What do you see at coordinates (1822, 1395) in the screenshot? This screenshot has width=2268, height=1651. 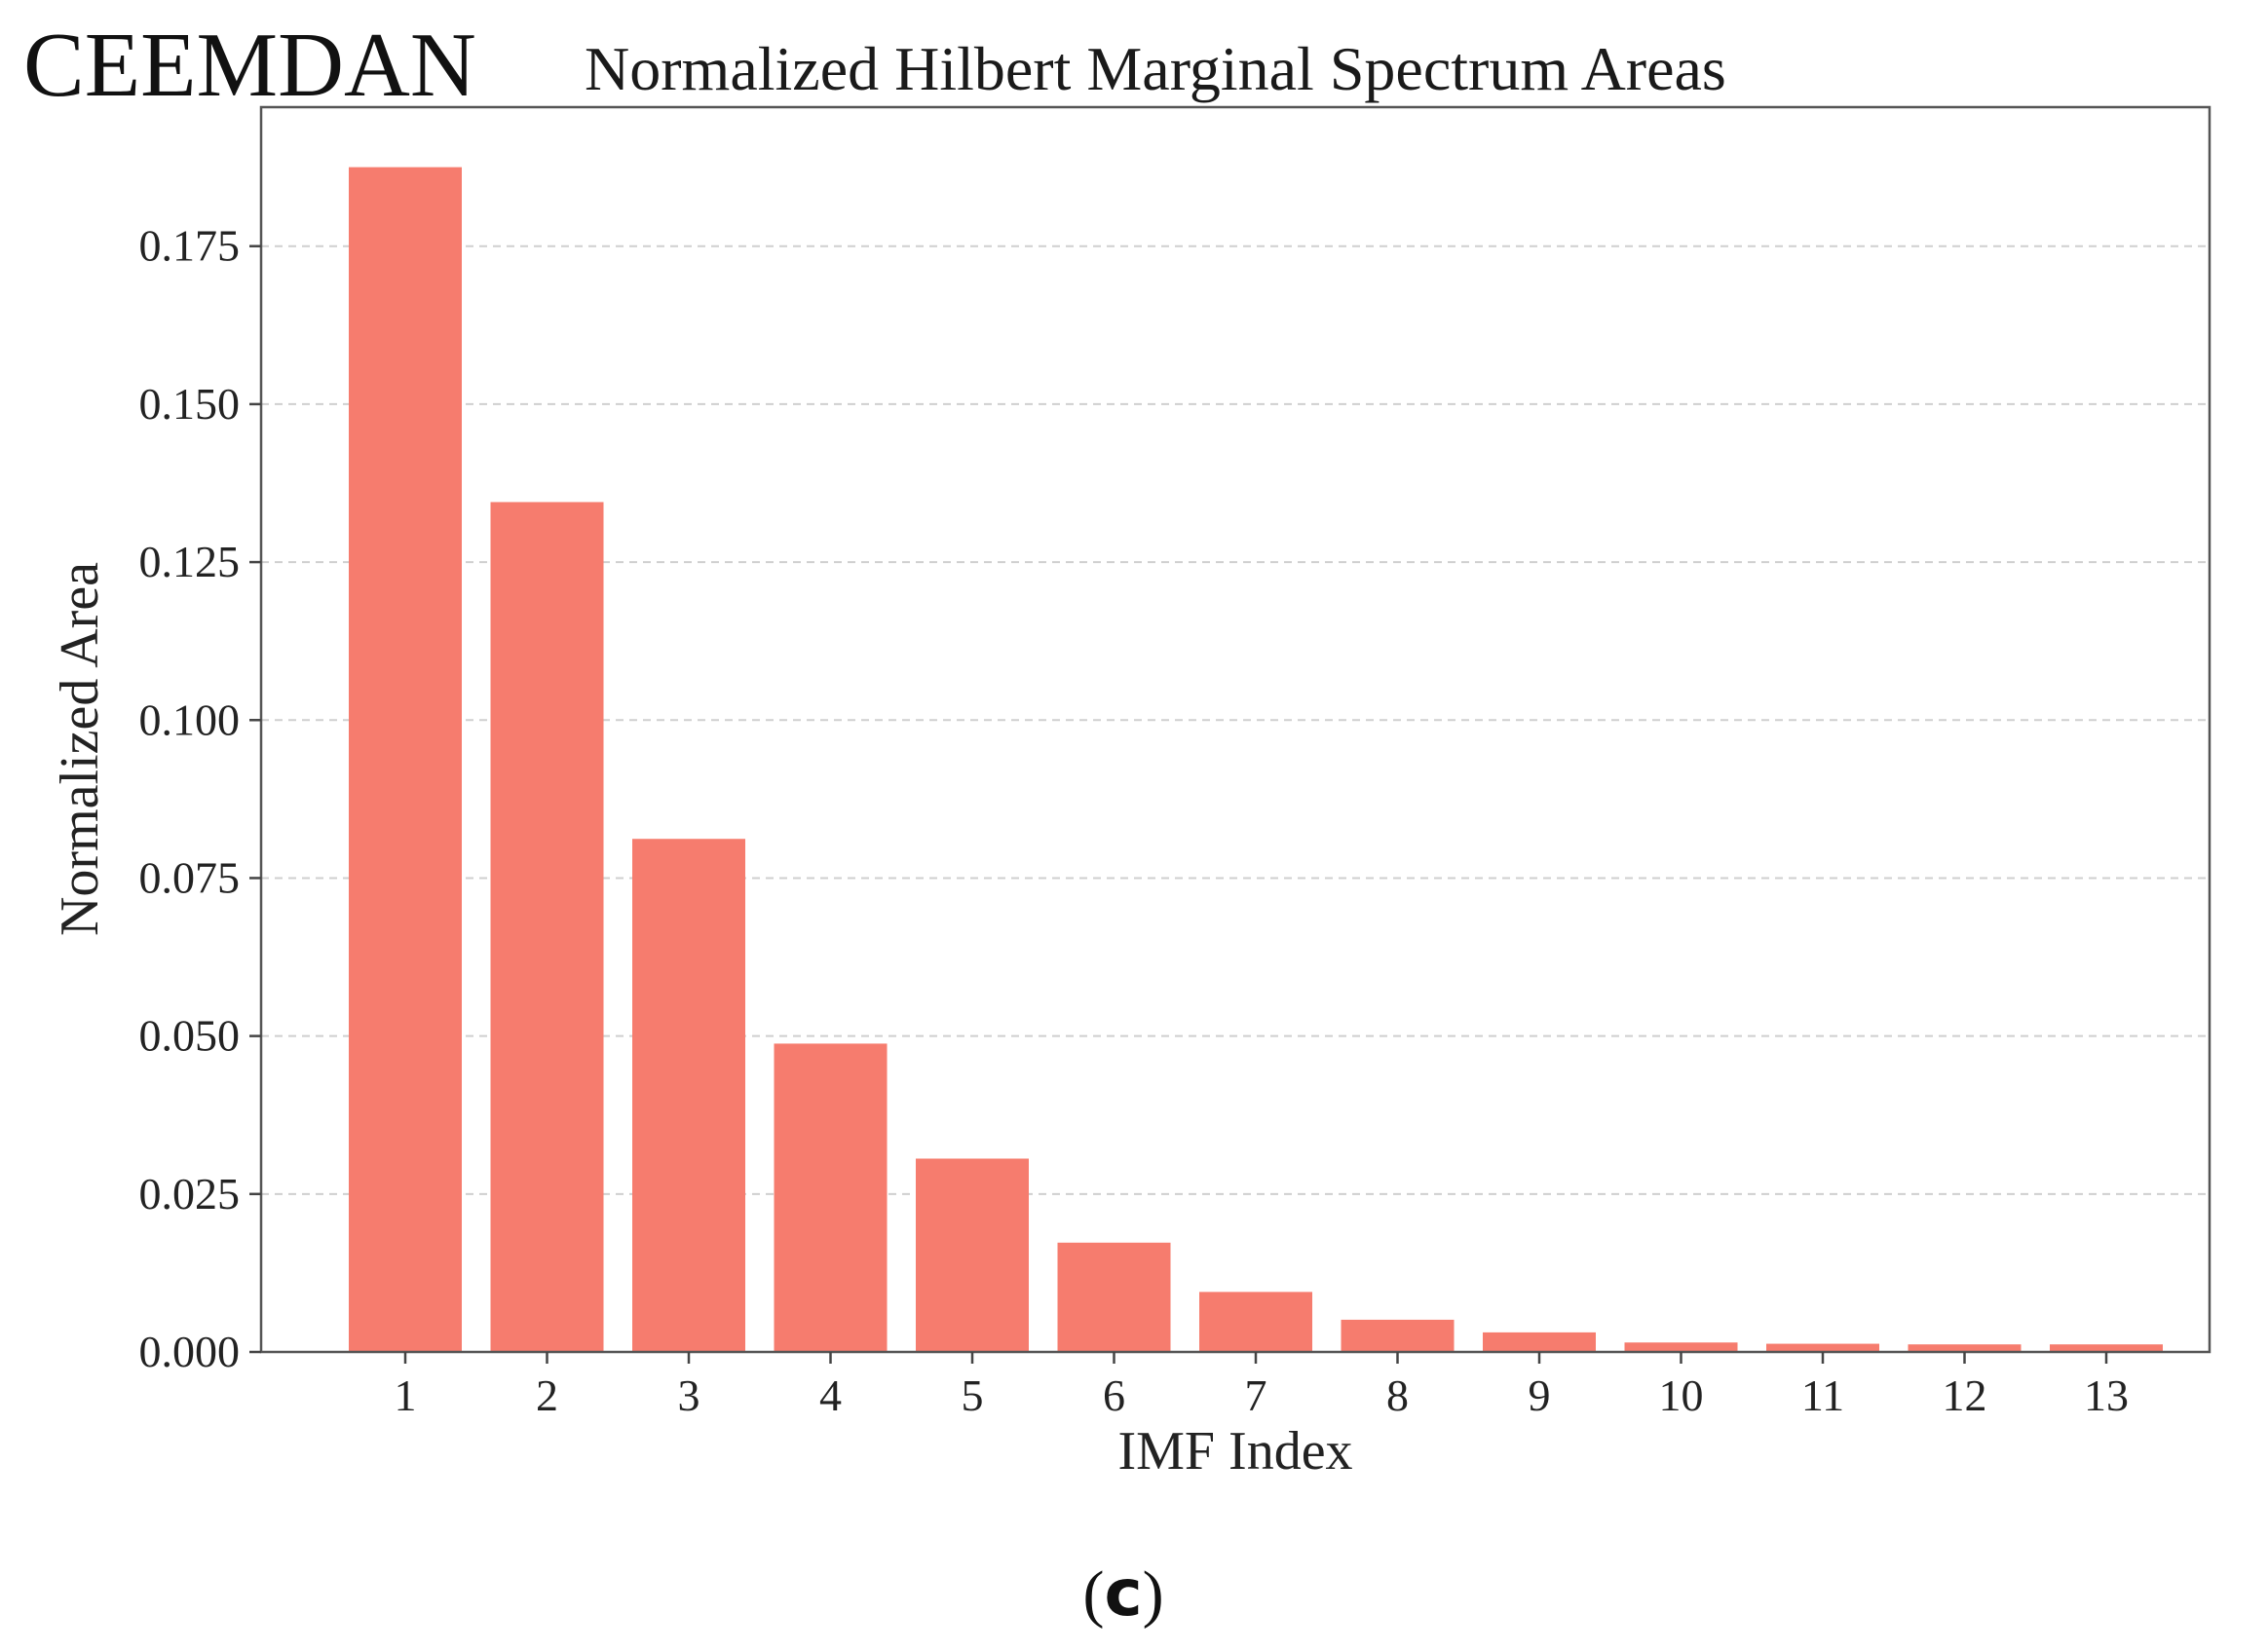 I see `x-tick-label: 11` at bounding box center [1822, 1395].